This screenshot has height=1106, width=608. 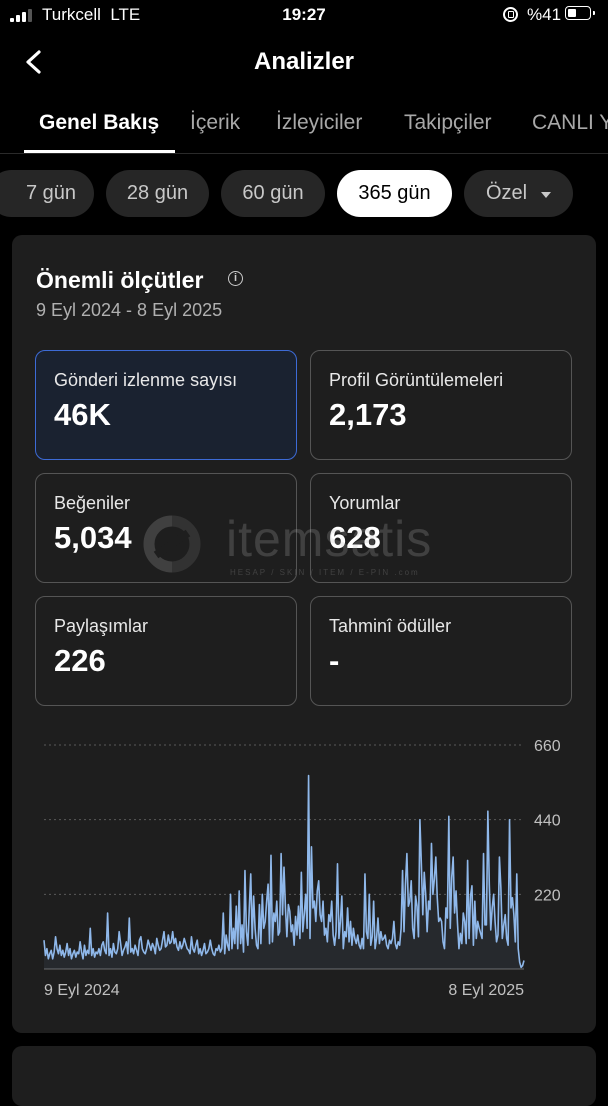 What do you see at coordinates (91, 14) in the screenshot?
I see `carrier-label: Turkcell LTE` at bounding box center [91, 14].